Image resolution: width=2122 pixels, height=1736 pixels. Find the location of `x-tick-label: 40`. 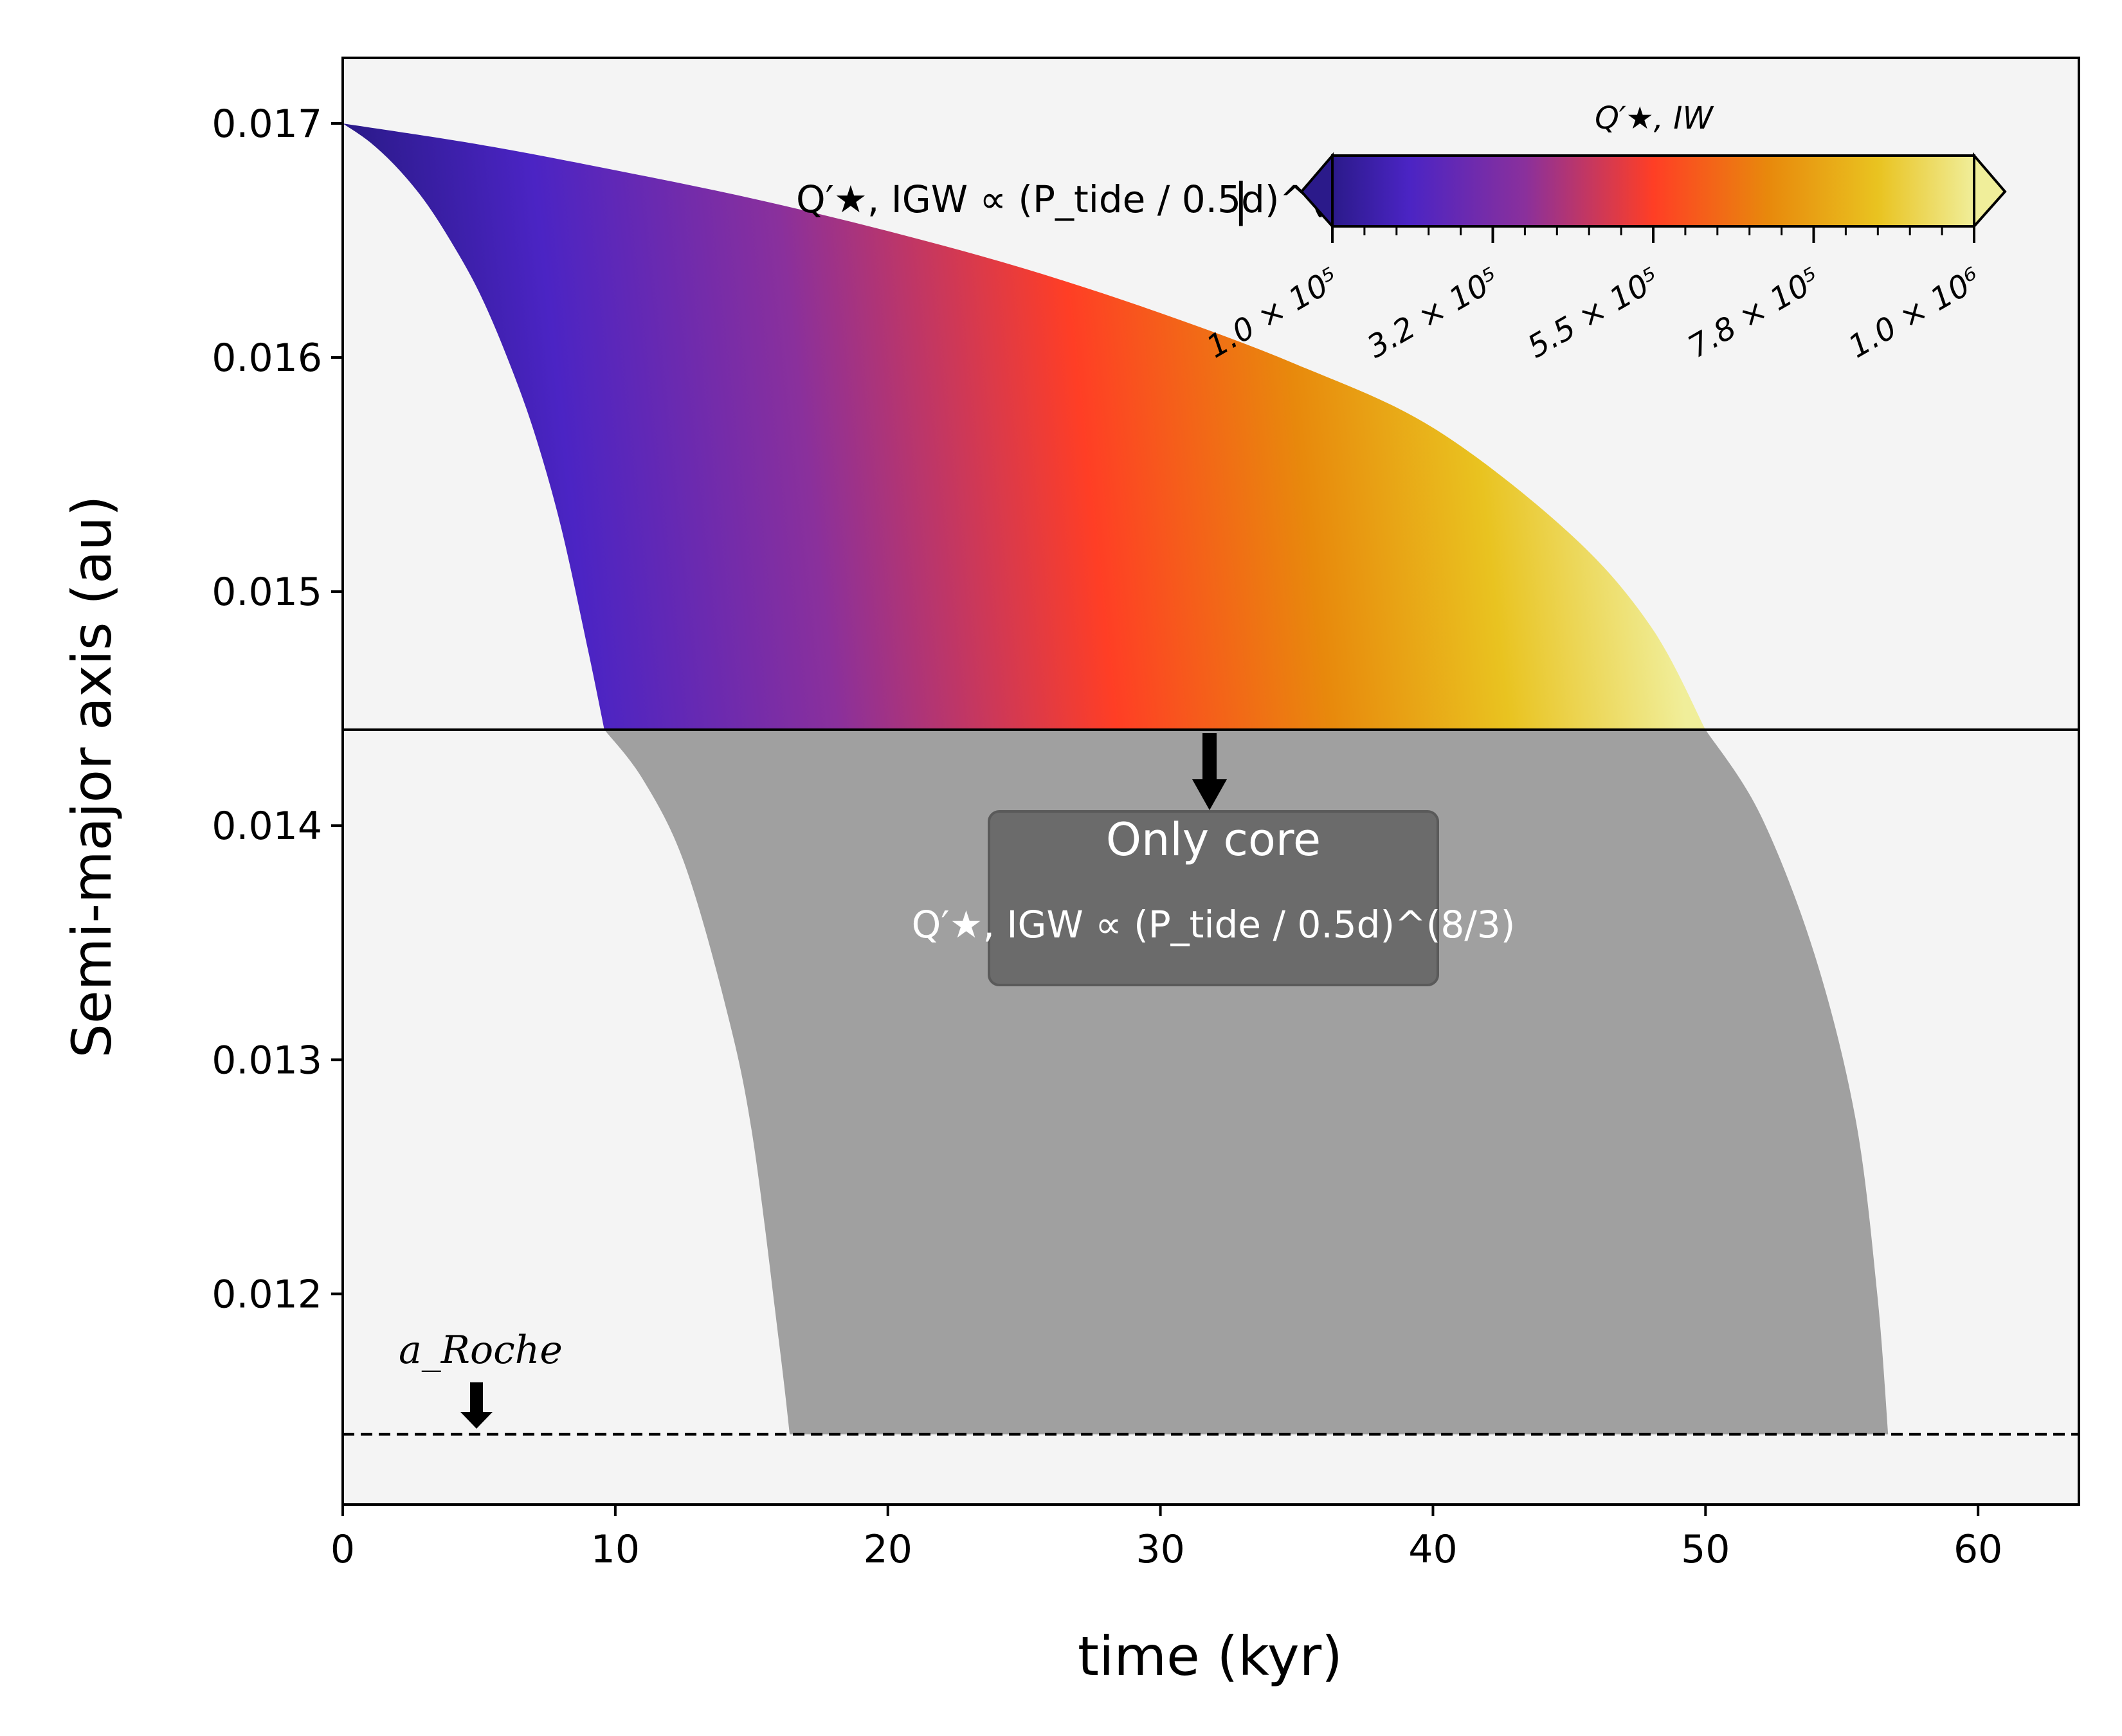

x-tick-label: 40 is located at coordinates (1432, 1549).